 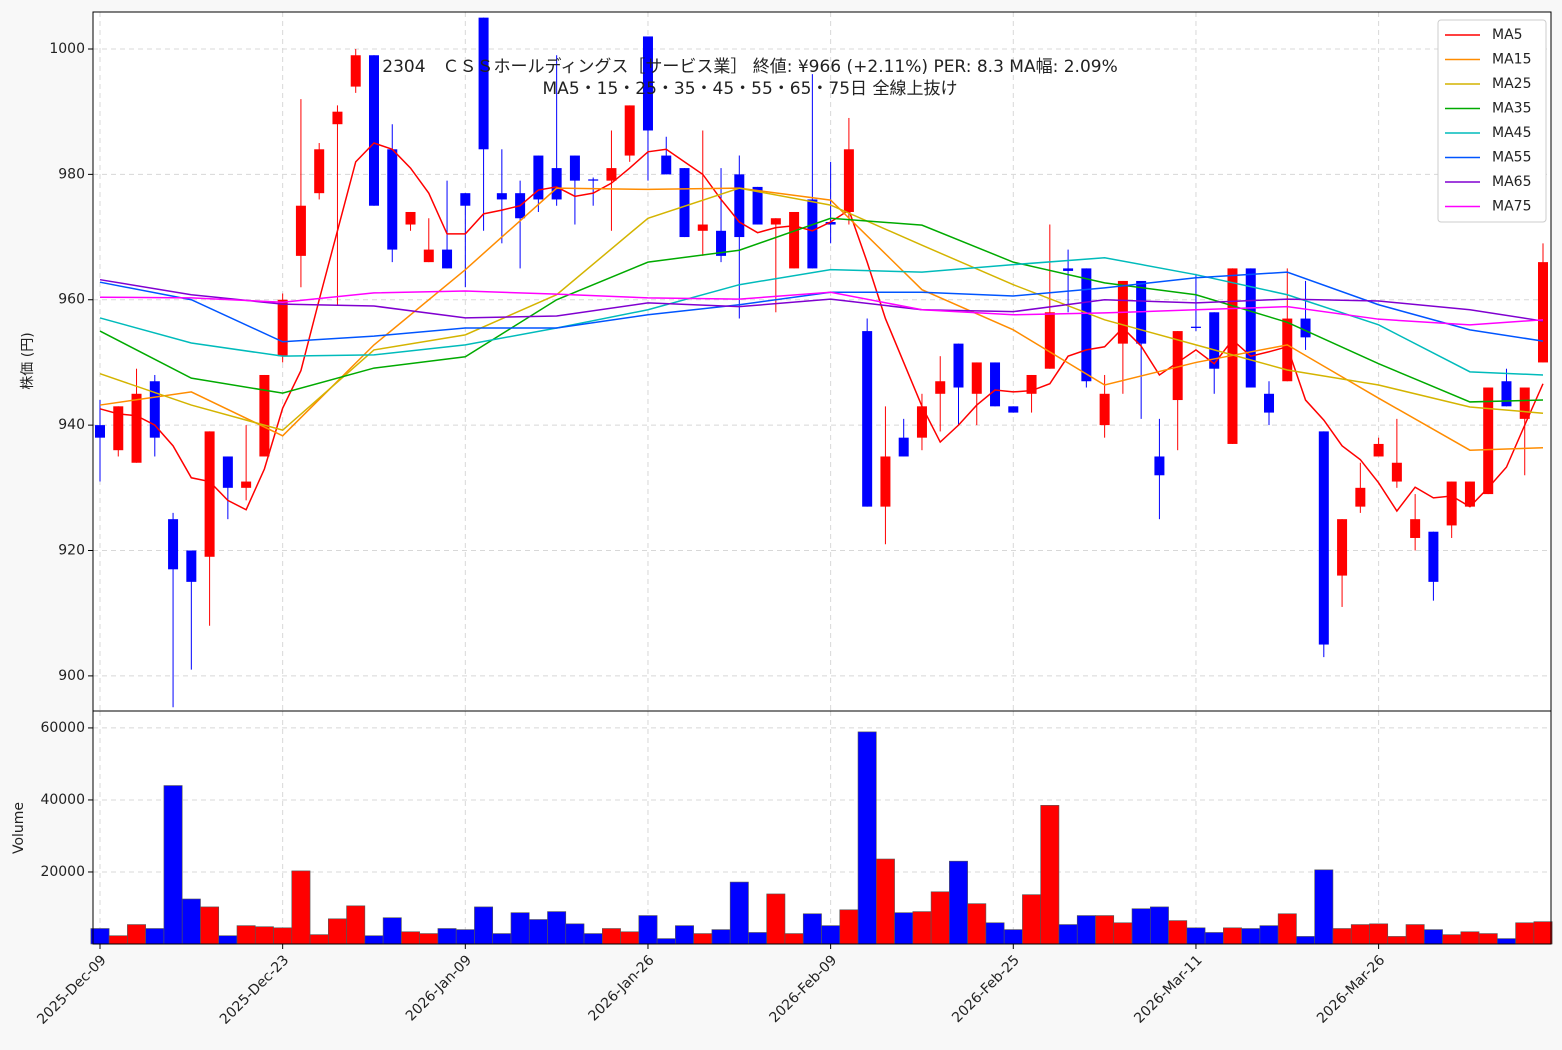 What do you see at coordinates (622, 988) in the screenshot?
I see `x-tick-label: 2026-Jan-26` at bounding box center [622, 988].